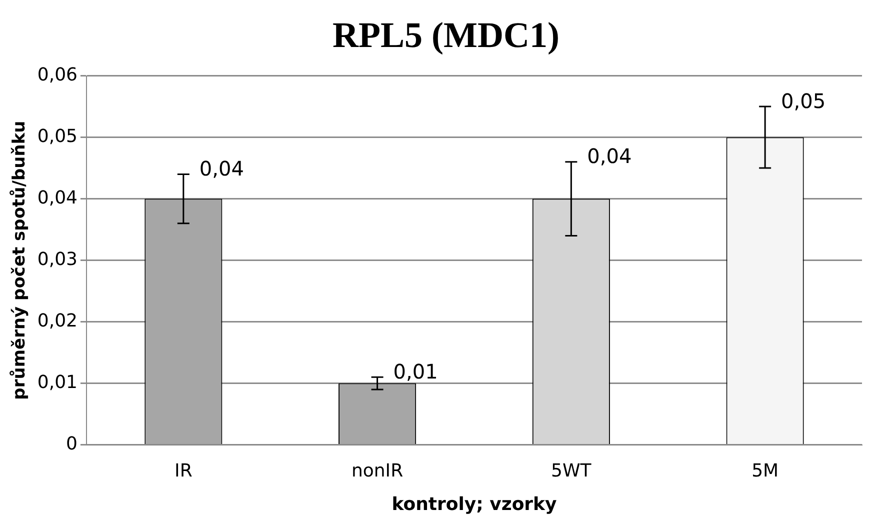  What do you see at coordinates (72, 443) in the screenshot?
I see `y-tick-label: 0` at bounding box center [72, 443].